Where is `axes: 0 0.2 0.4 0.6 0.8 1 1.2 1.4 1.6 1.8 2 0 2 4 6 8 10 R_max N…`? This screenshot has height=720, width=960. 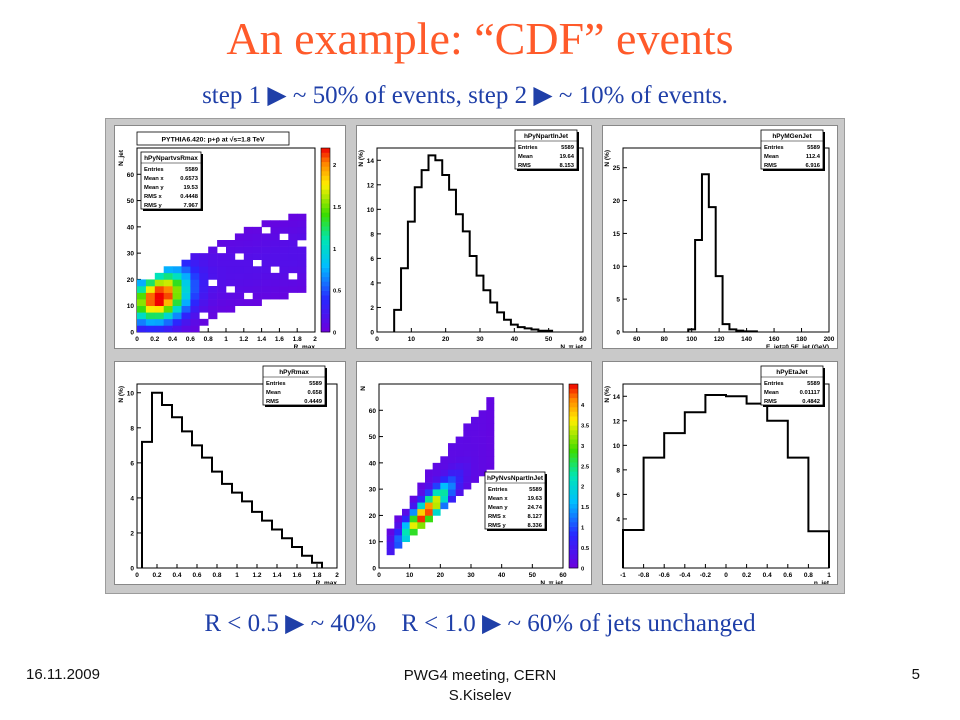 axes: 0 0.2 0.4 0.6 0.8 1 1.2 1.4 1.6 1.8 2 0 2 4 6 8 10 R_max N… is located at coordinates (228, 485).